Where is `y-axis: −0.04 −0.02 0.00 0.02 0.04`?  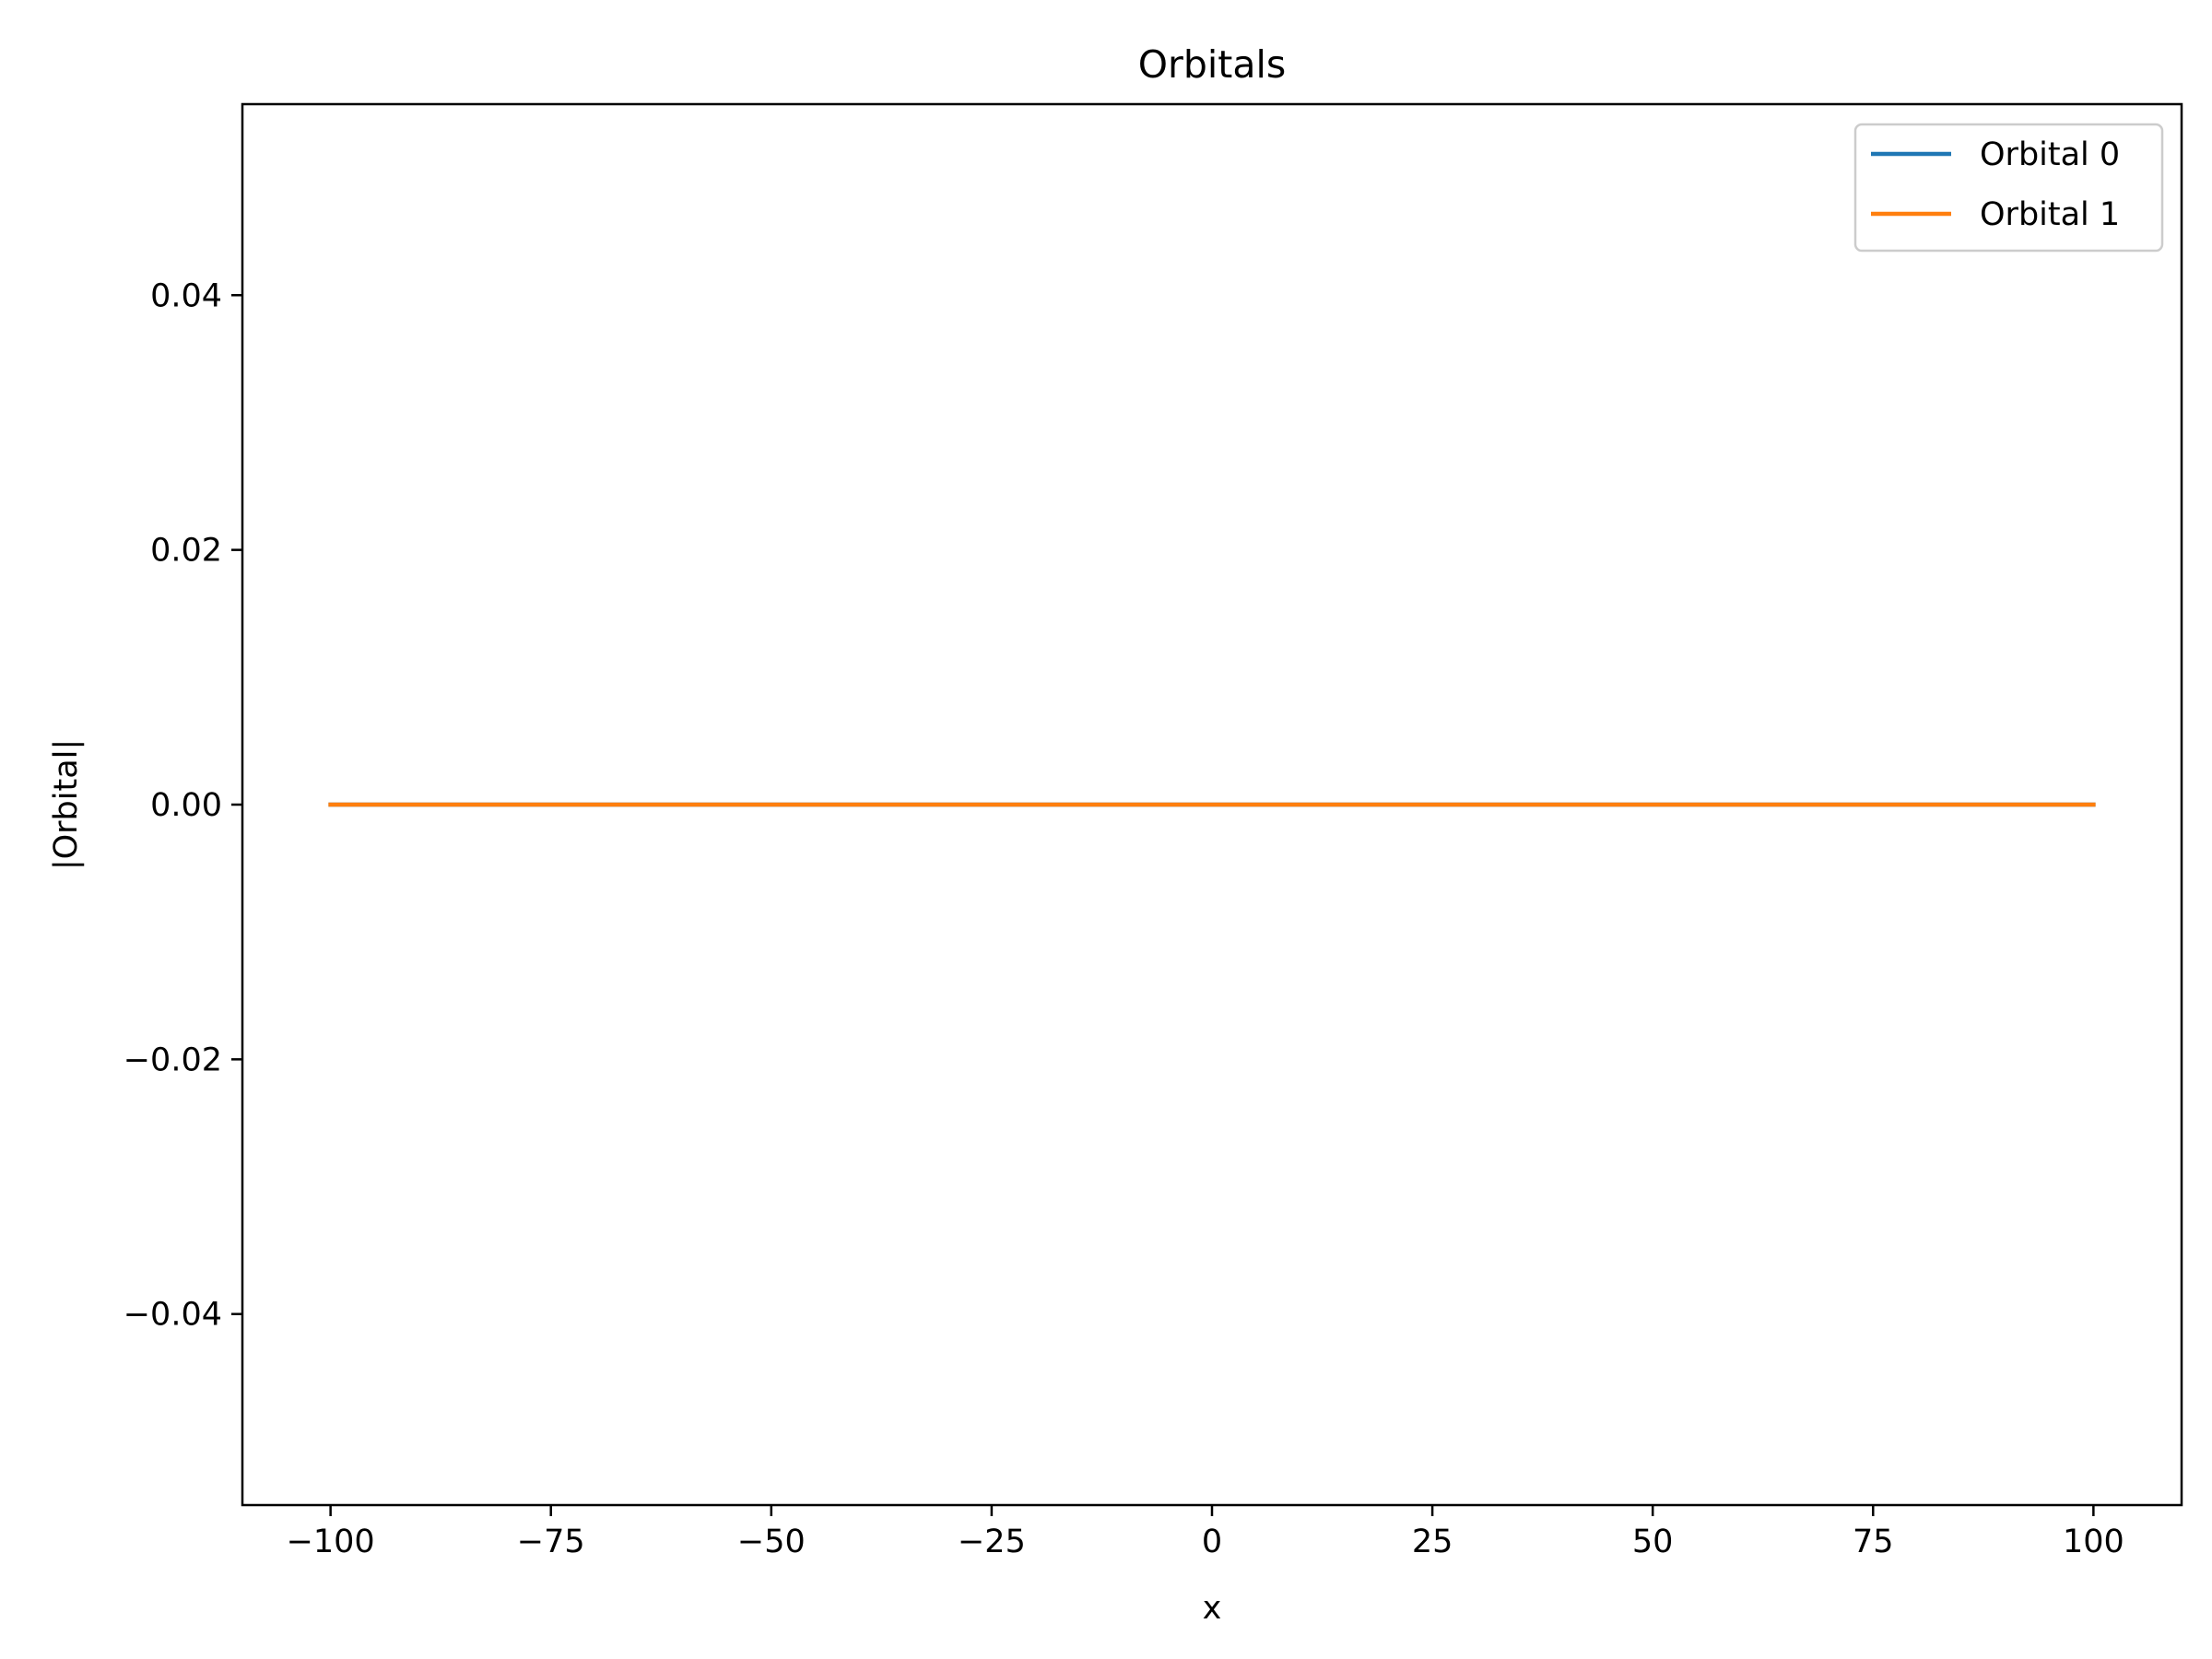 y-axis: −0.04 −0.02 0.00 0.02 0.04 is located at coordinates (183, 805).